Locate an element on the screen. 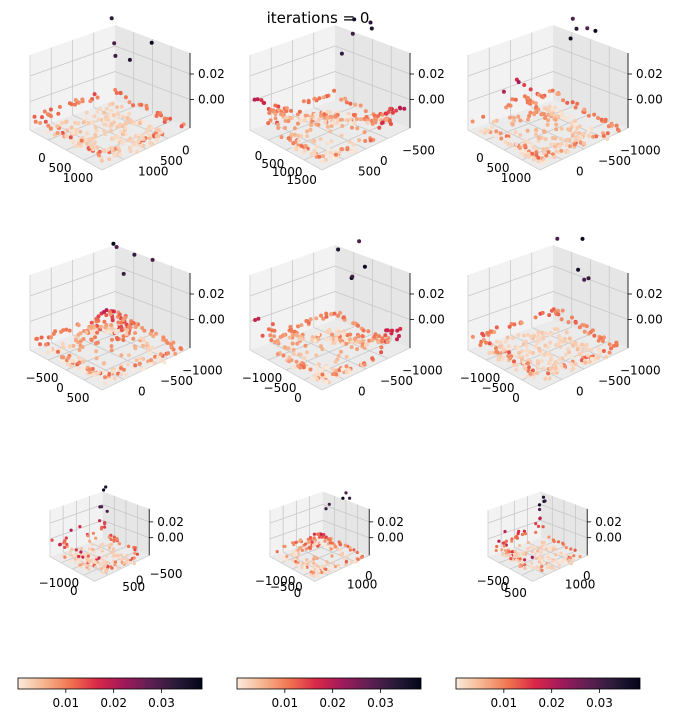  y-tick-label: −500 is located at coordinates (166, 574).